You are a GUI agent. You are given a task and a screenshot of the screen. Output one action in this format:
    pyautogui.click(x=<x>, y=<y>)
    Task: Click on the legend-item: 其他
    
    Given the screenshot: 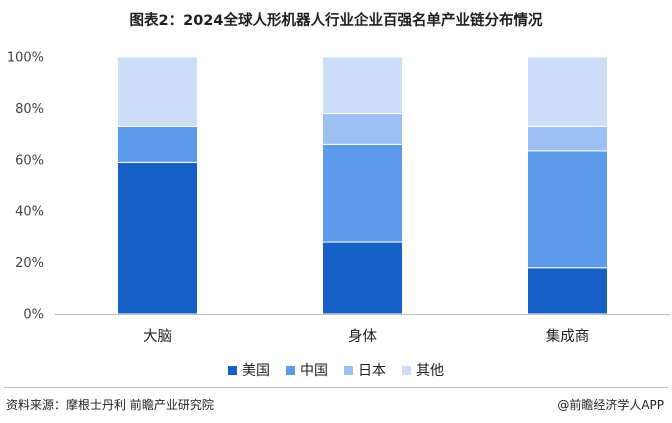 What is the action you would take?
    pyautogui.click(x=423, y=370)
    